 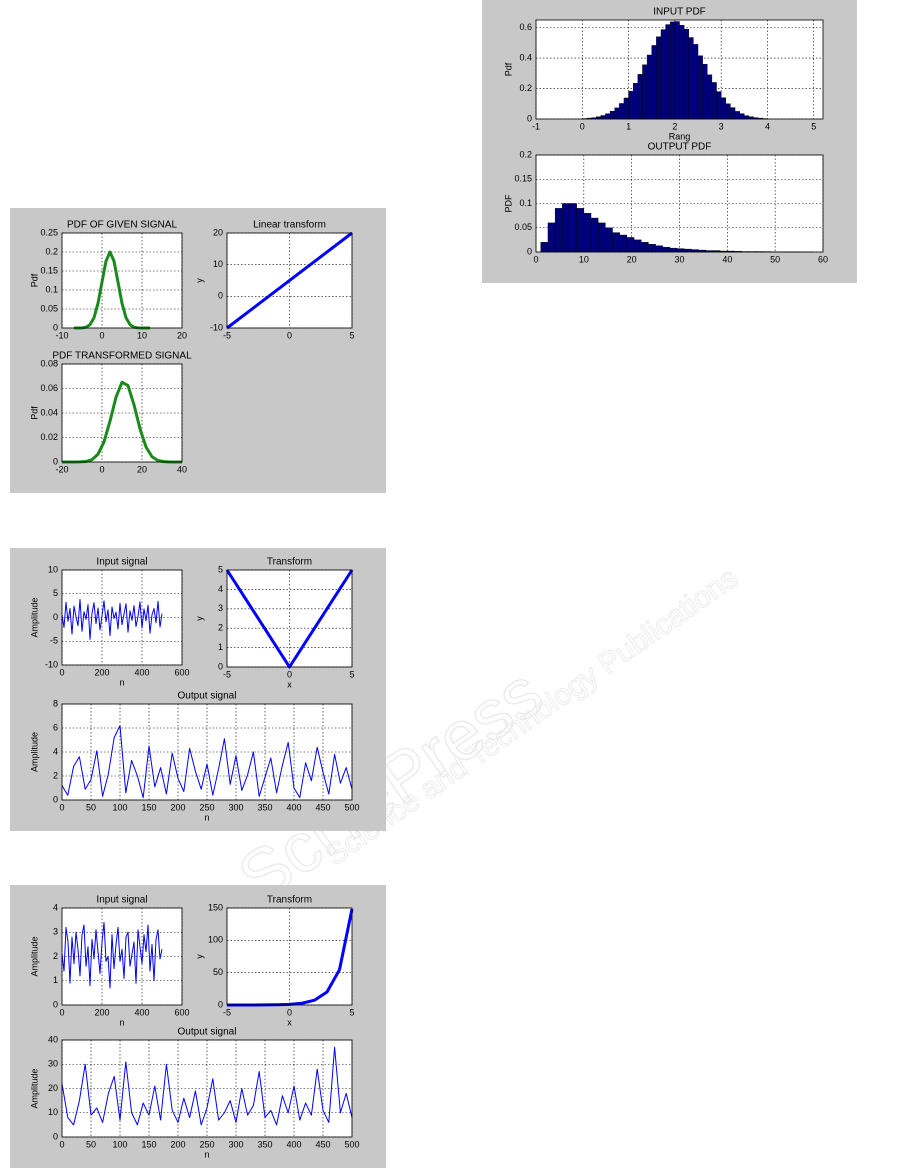 I want to click on y-tick-label: 8, so click(x=55, y=703).